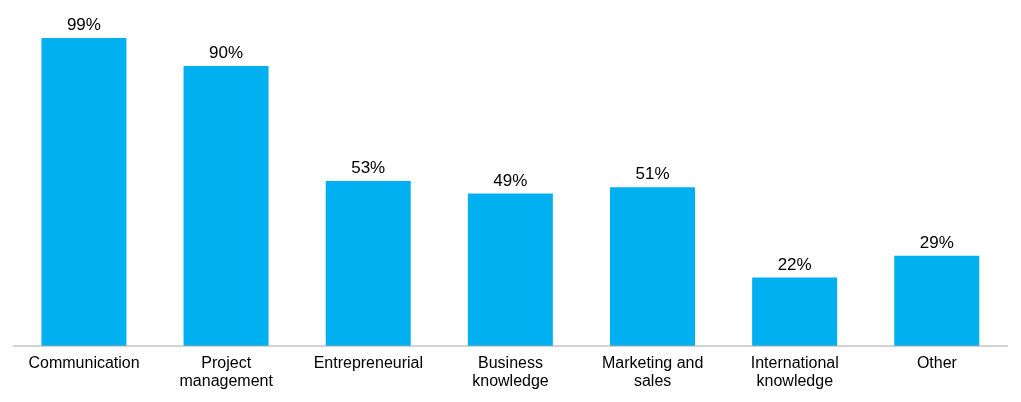  What do you see at coordinates (794, 371) in the screenshot?
I see `x-tick-label: International knowledge` at bounding box center [794, 371].